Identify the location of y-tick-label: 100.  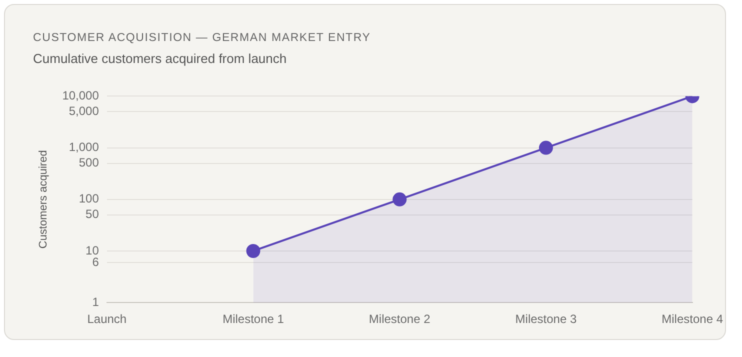
(89, 199).